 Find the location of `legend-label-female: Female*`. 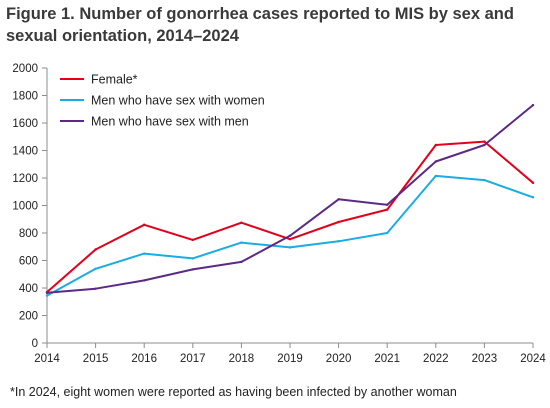

legend-label-female: Female* is located at coordinates (114, 80).